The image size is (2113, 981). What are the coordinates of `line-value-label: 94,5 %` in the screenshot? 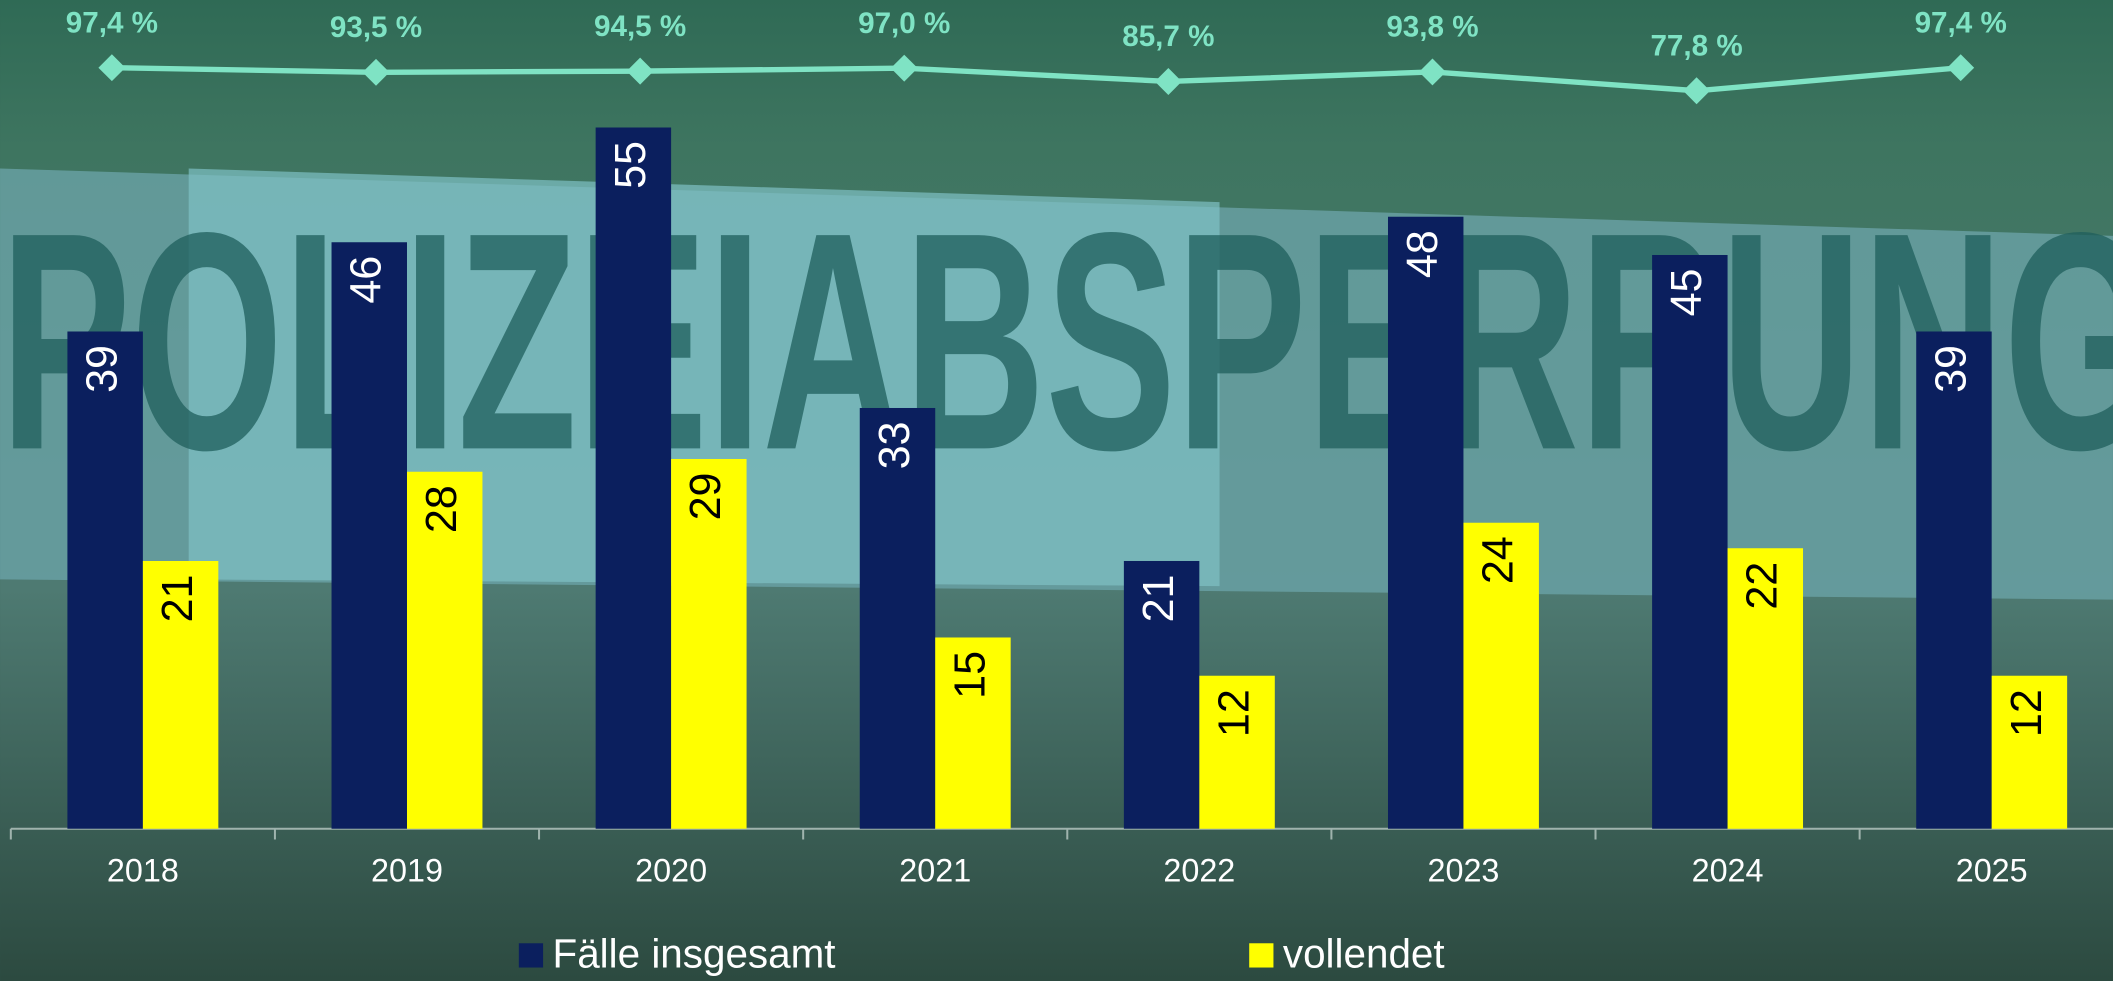 It's located at (640, 26).